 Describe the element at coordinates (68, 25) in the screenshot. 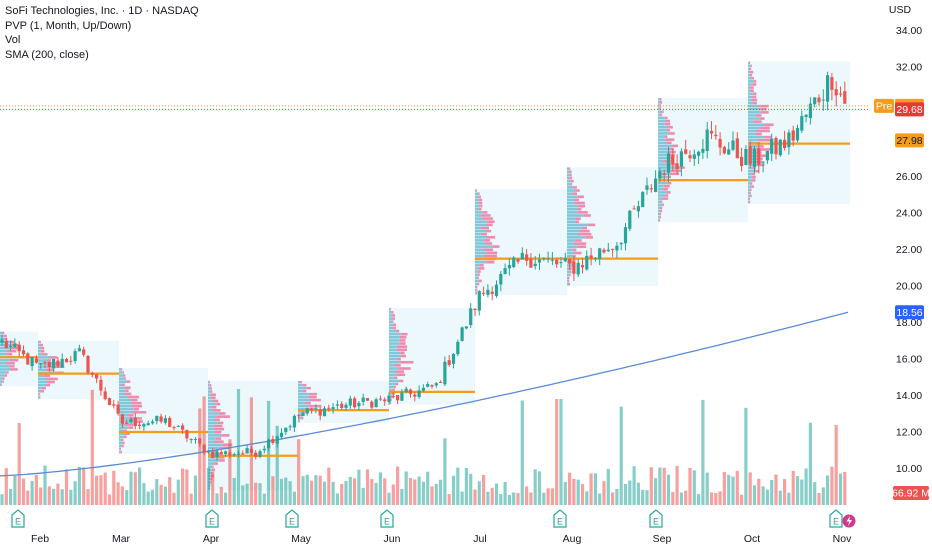

I see `legend-pvp: PVP (1, Month, Up/Down)` at that location.